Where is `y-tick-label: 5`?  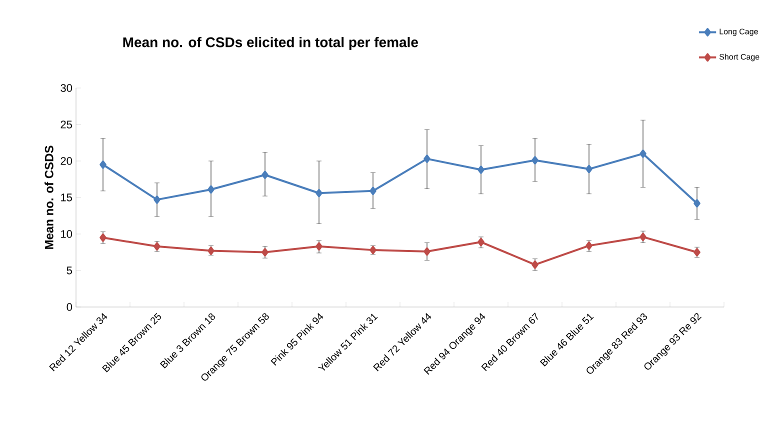
y-tick-label: 5 is located at coordinates (69, 270).